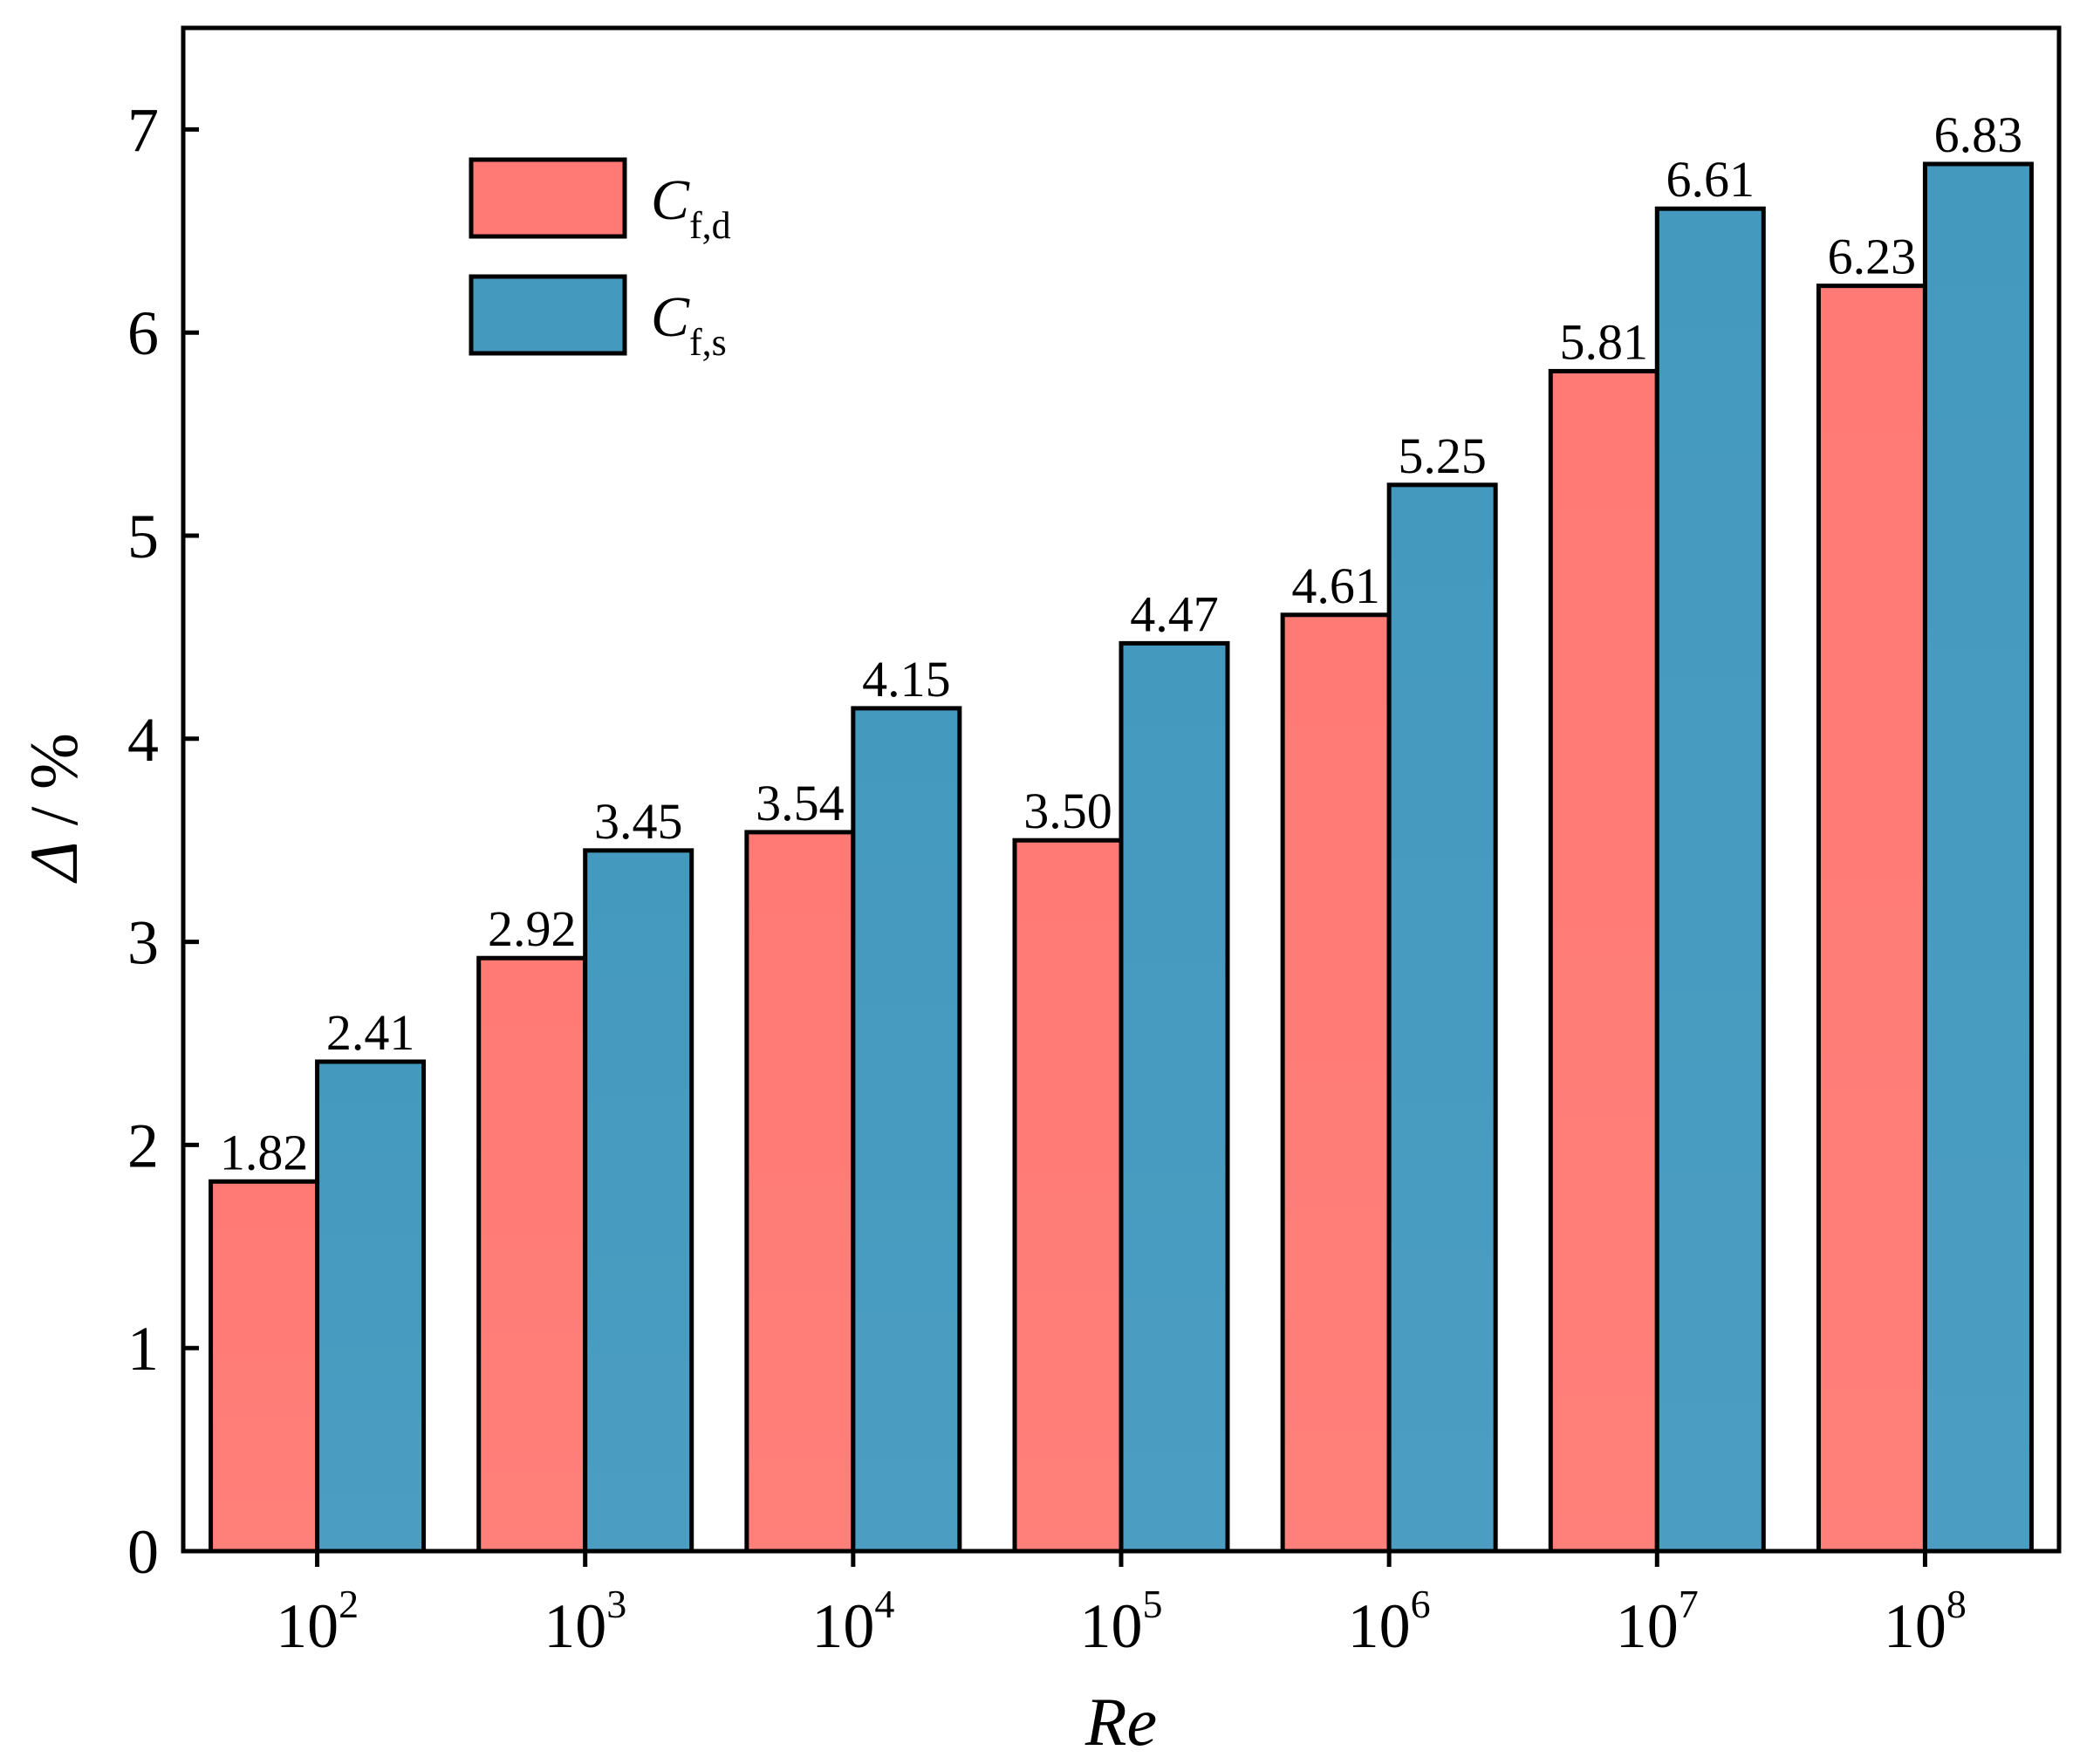 The height and width of the screenshot is (1764, 2073). I want to click on data-label-cfd-2: 3.54, so click(800, 803).